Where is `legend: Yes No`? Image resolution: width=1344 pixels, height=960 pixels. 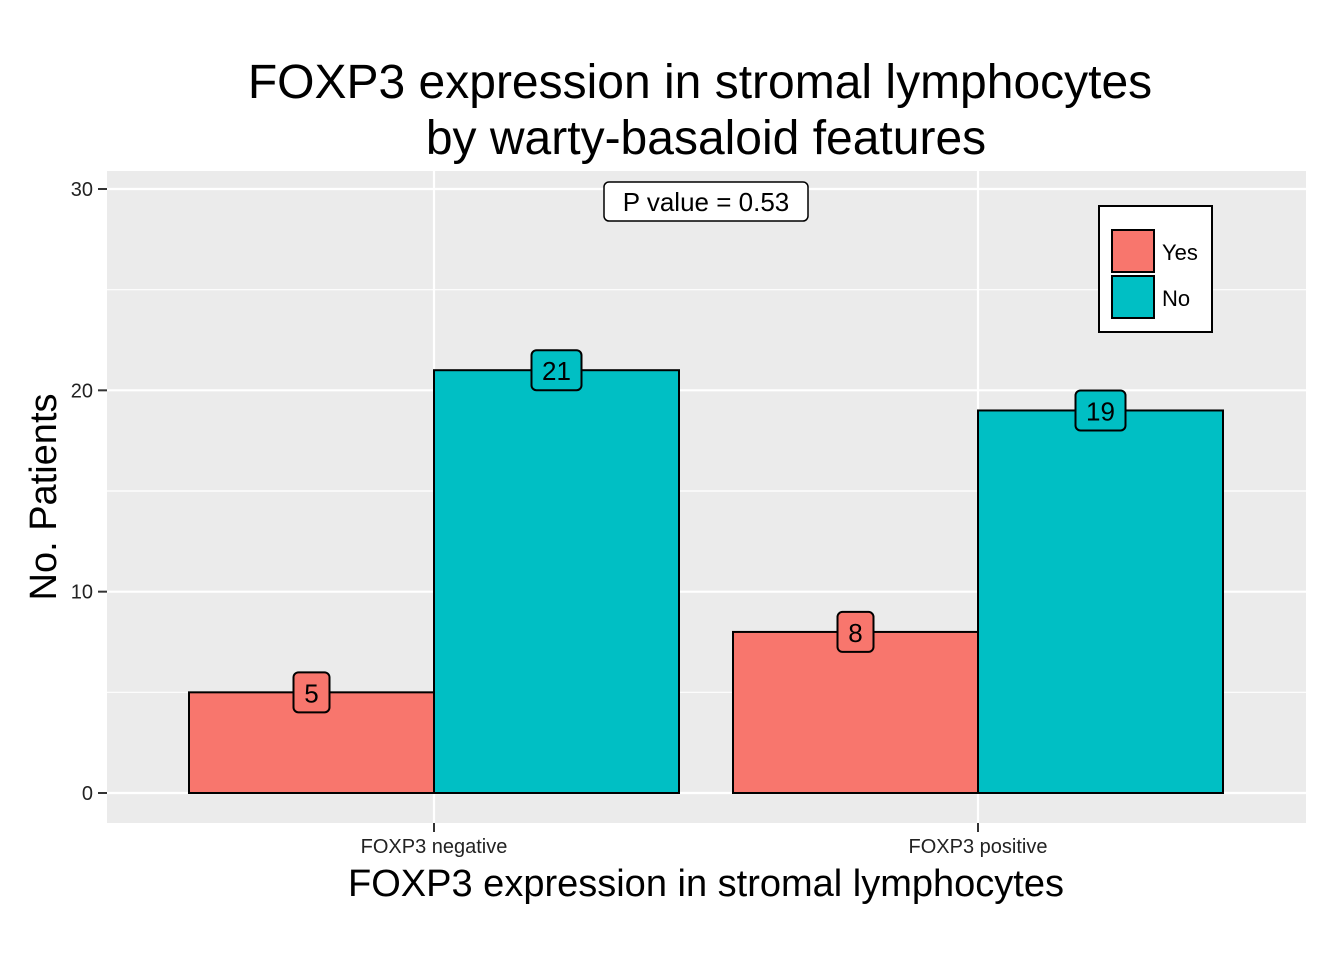 legend: Yes No is located at coordinates (1155, 269).